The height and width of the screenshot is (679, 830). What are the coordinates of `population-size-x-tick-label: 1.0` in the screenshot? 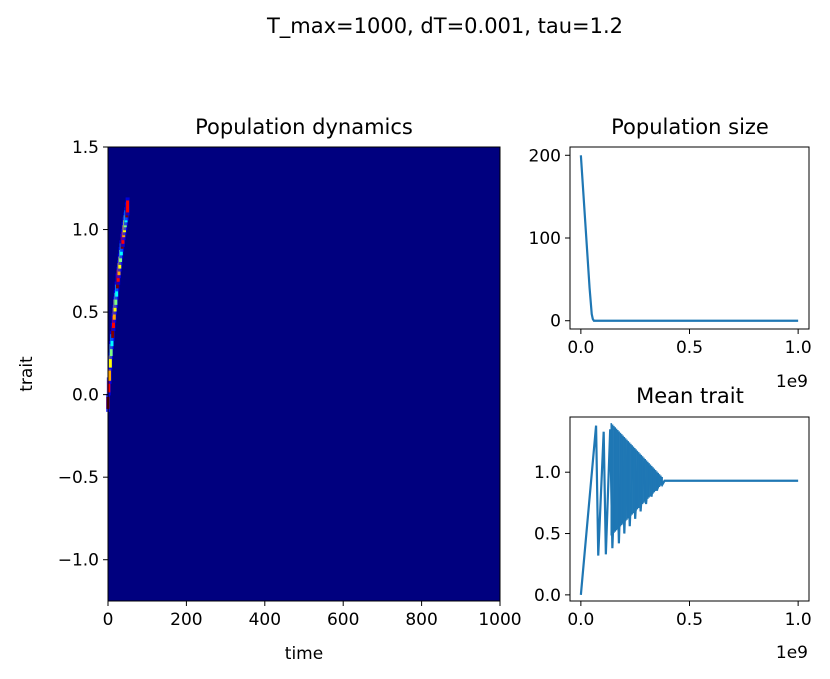 It's located at (798, 348).